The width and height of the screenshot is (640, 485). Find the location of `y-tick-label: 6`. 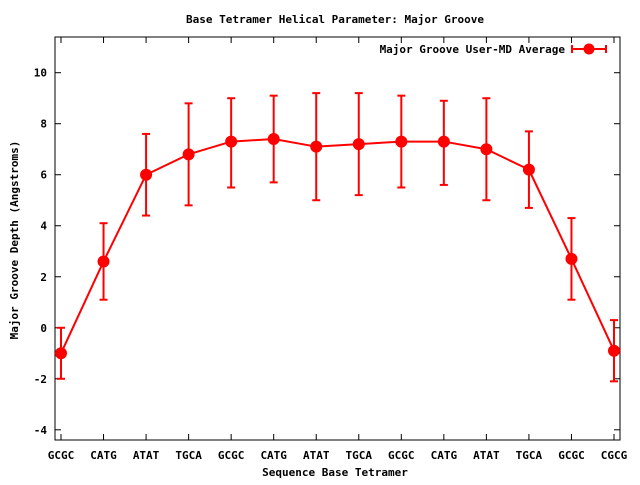

y-tick-label: 6 is located at coordinates (43, 175).